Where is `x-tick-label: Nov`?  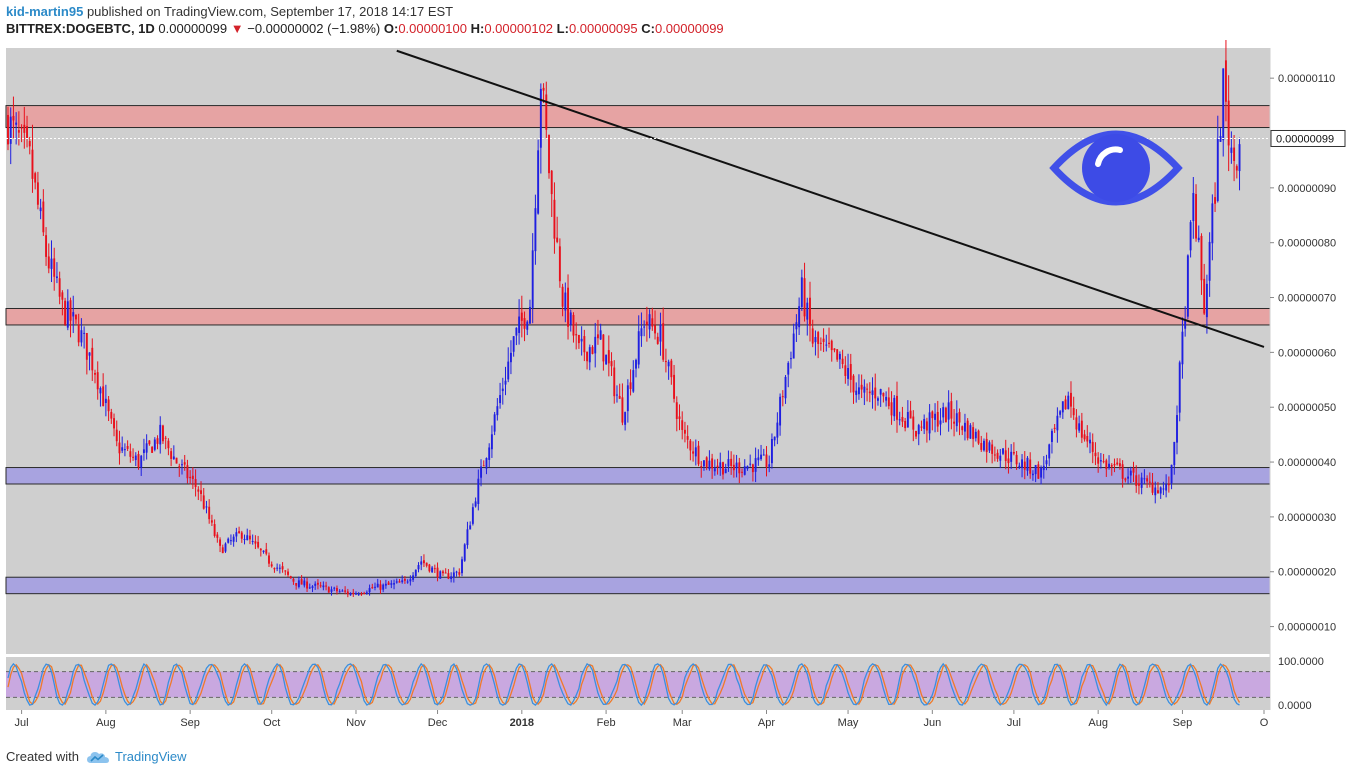 x-tick-label: Nov is located at coordinates (356, 723).